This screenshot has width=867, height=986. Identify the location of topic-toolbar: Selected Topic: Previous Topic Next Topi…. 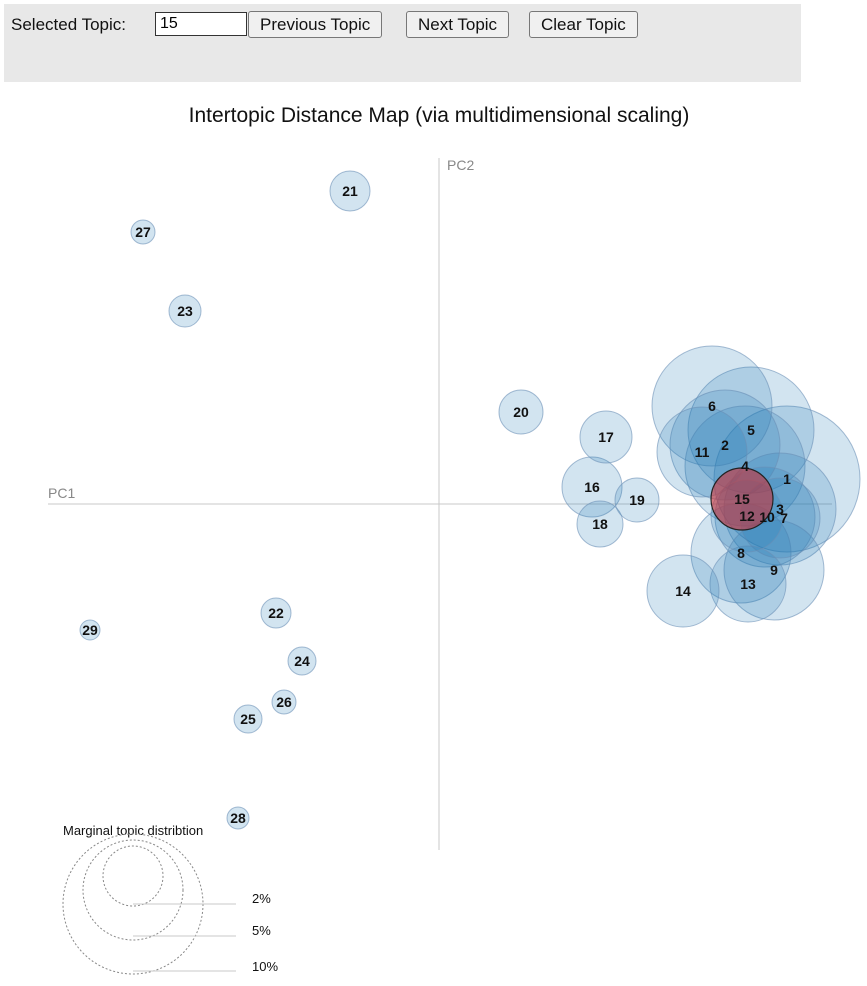
(402, 43).